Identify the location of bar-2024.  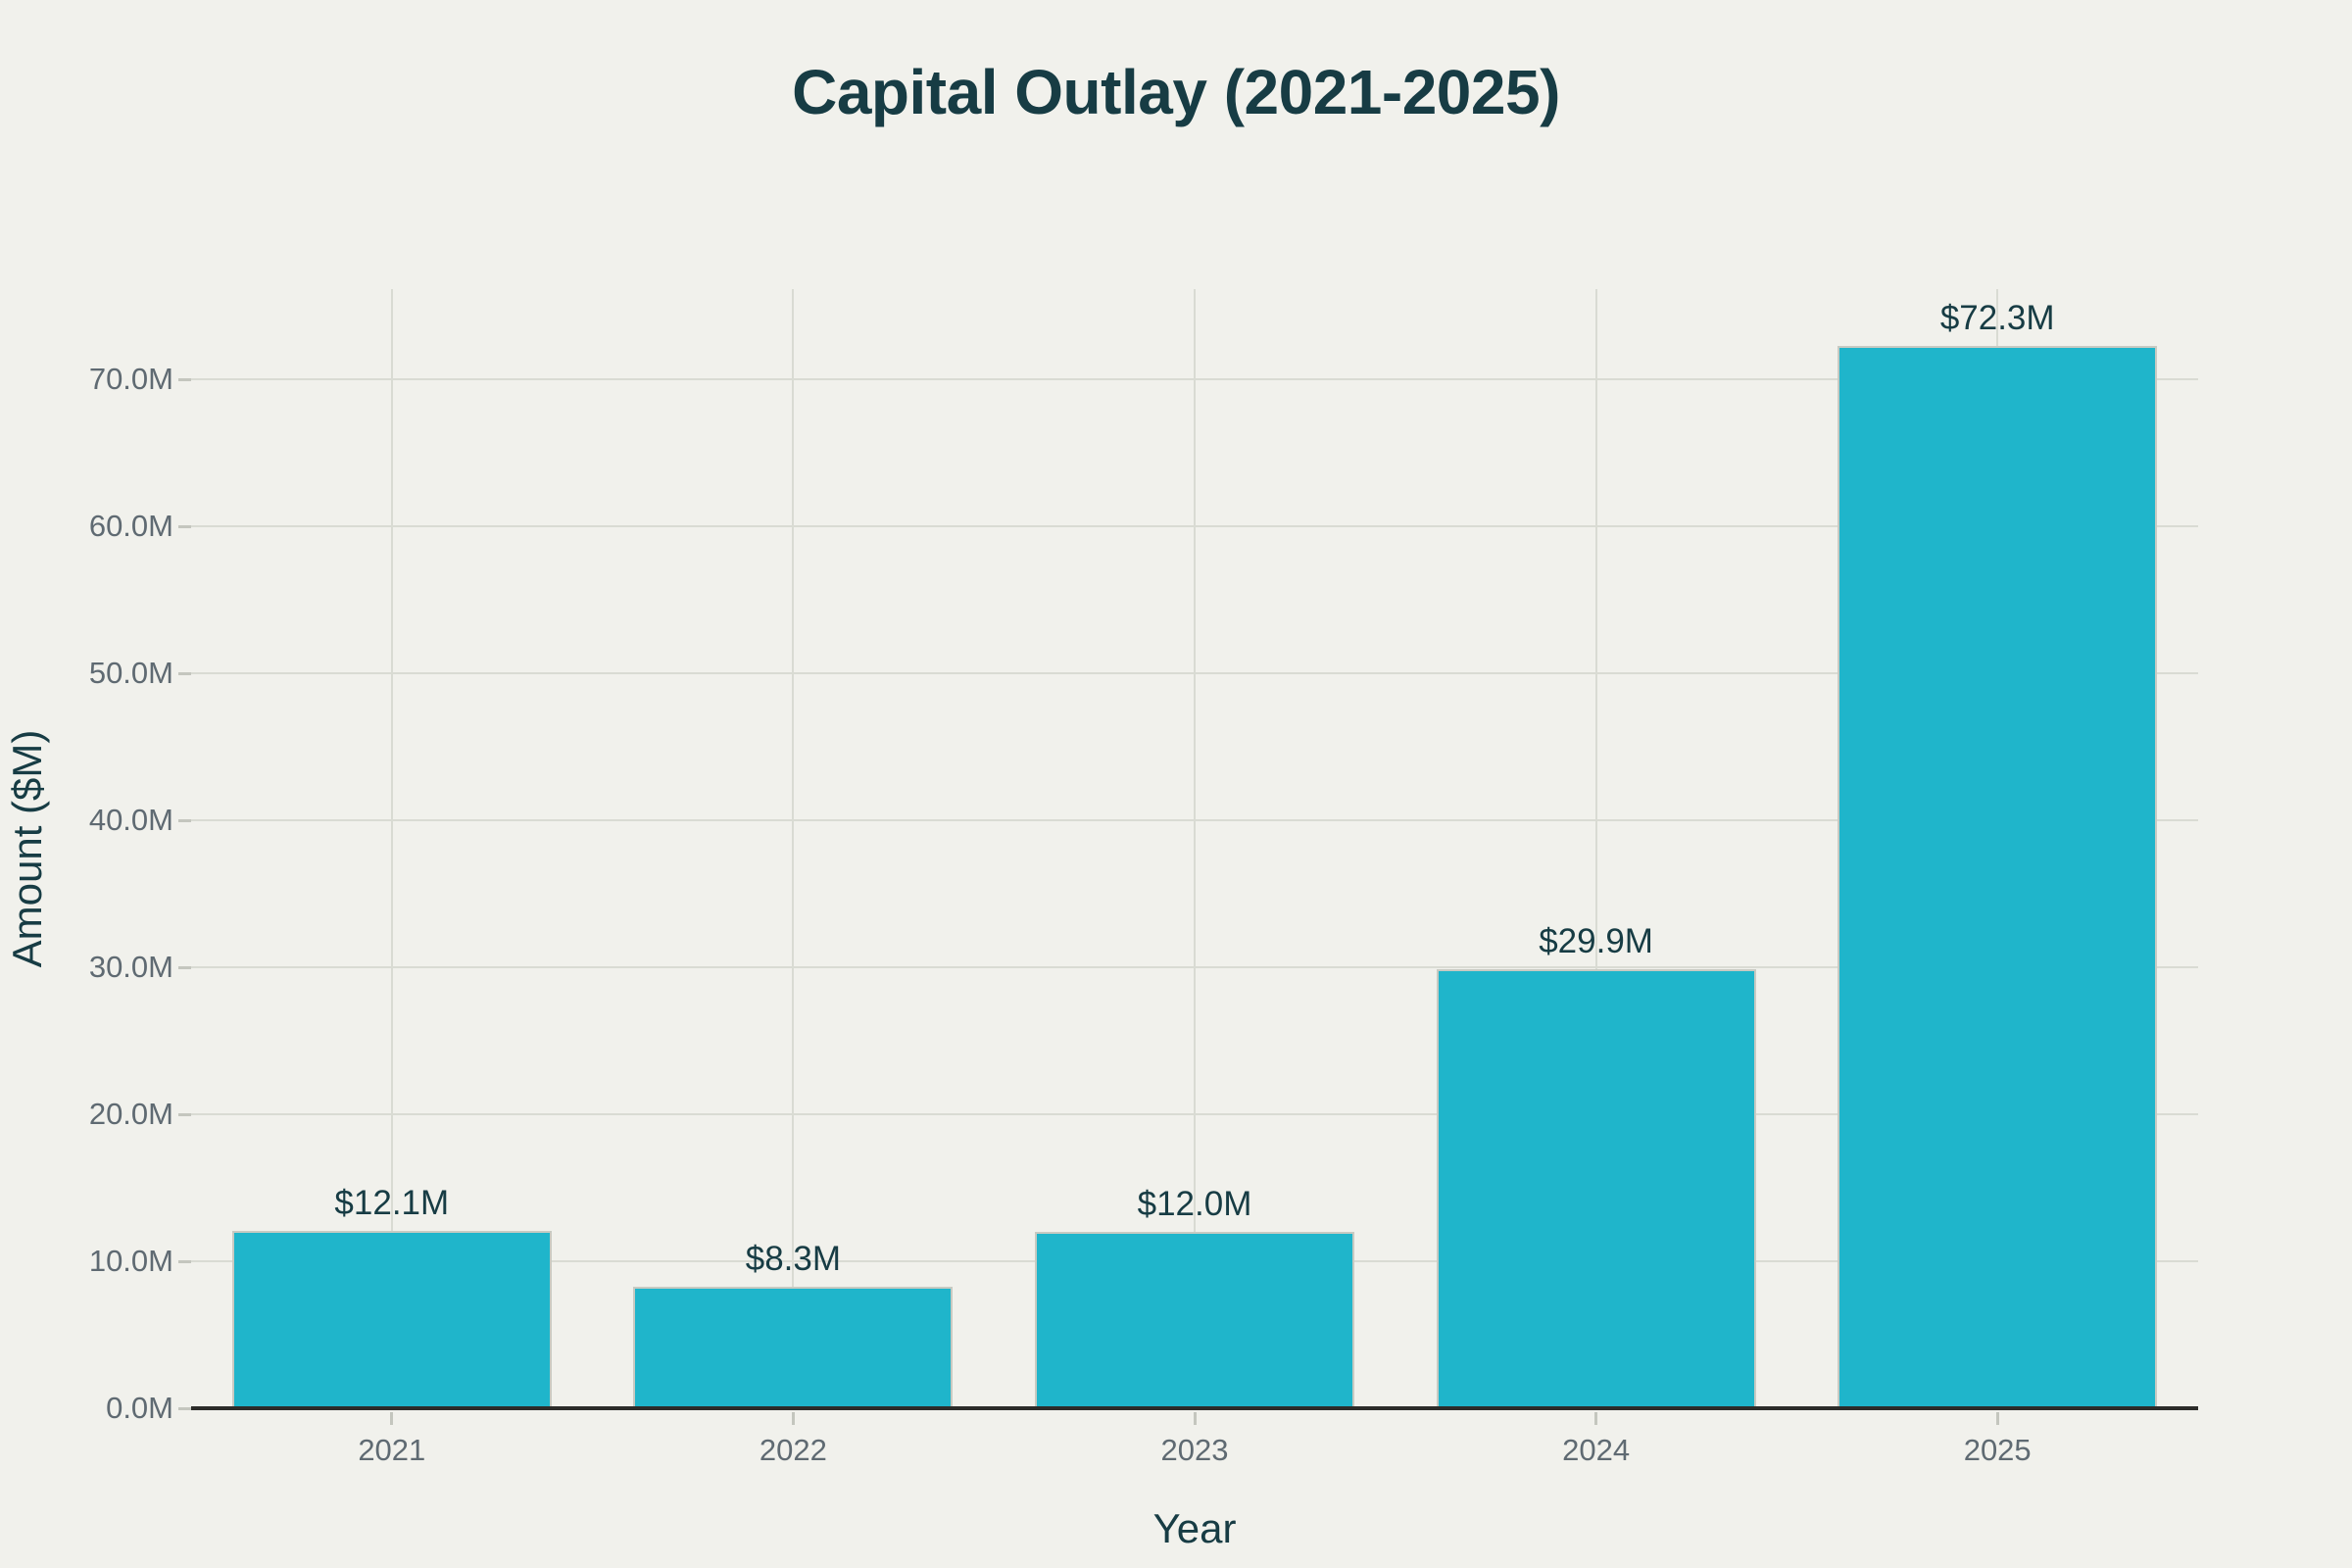
(1596, 1188).